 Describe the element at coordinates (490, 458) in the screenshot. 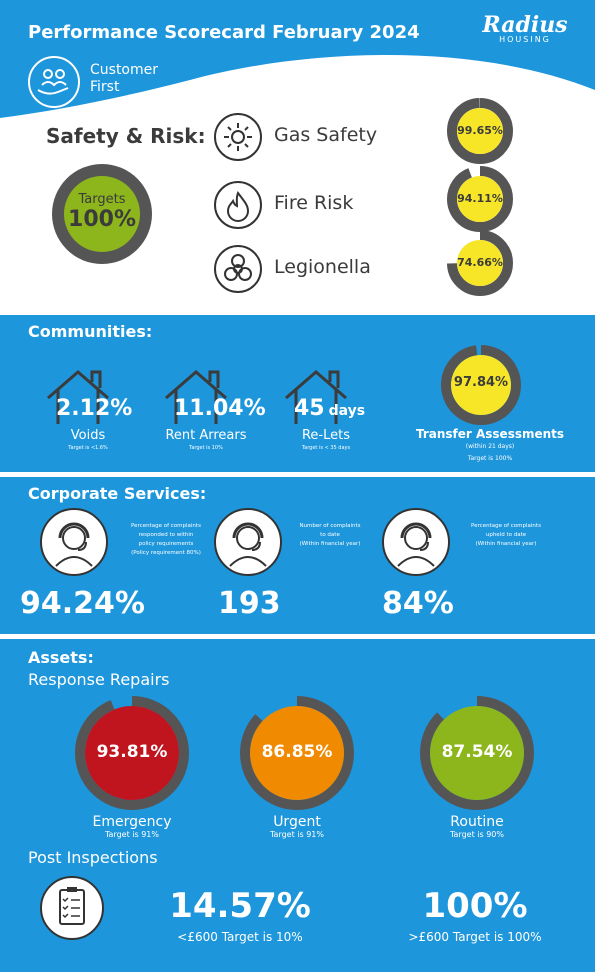

I see `transfer-target: Target is 100%` at that location.